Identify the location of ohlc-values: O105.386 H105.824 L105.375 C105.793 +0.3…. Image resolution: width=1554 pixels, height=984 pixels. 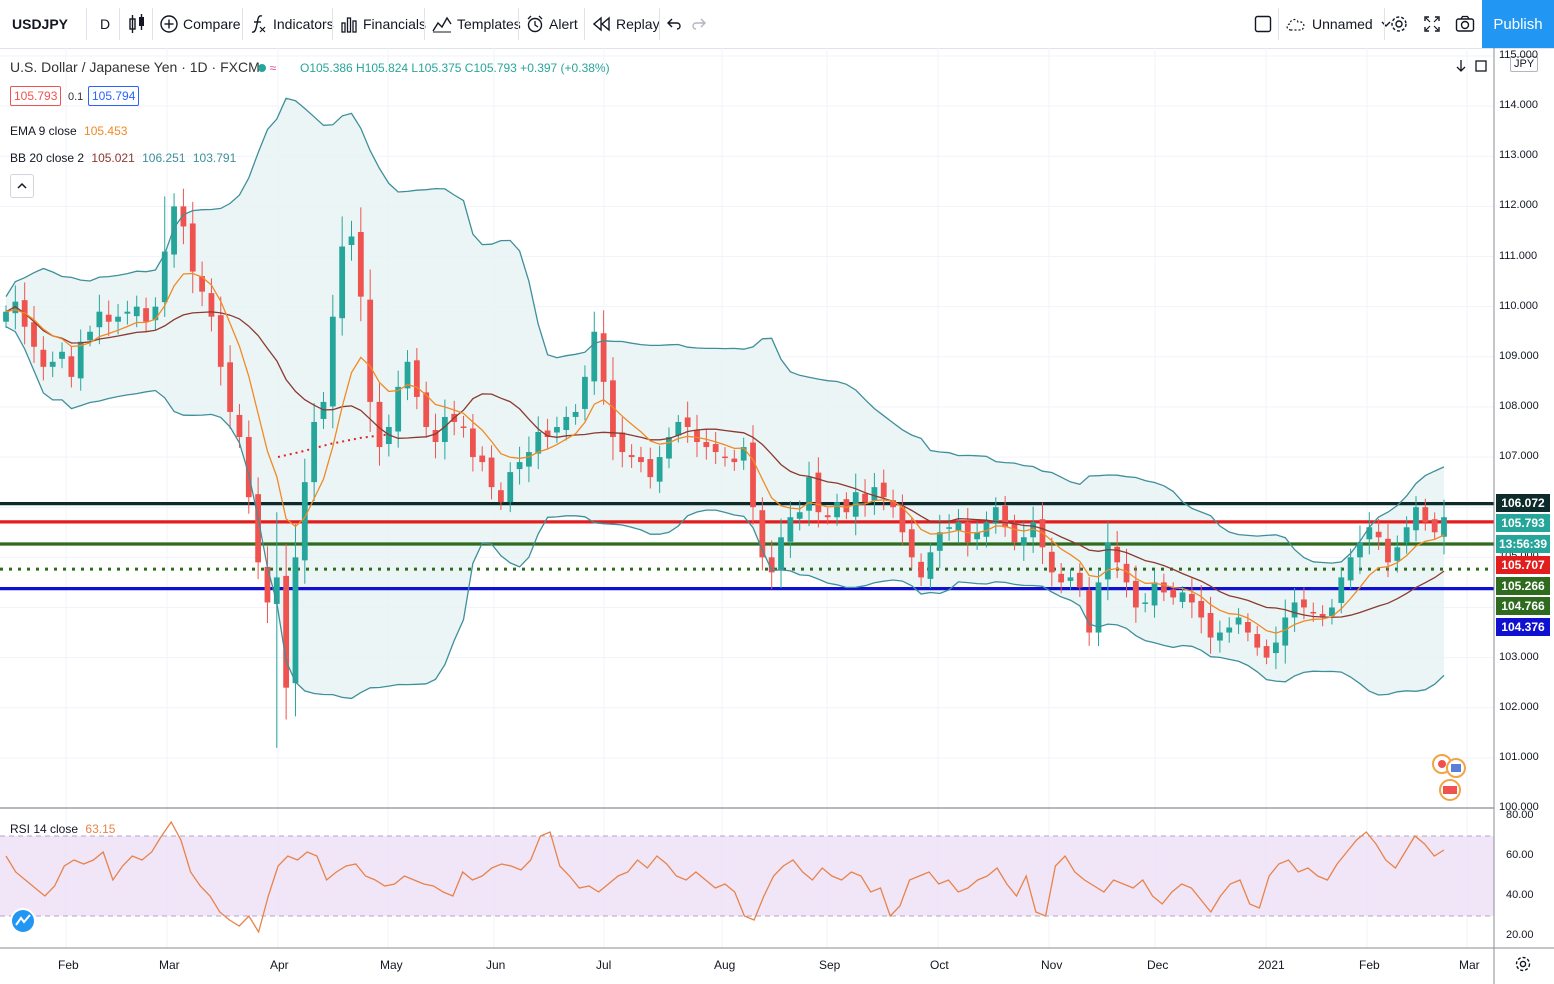
(455, 68).